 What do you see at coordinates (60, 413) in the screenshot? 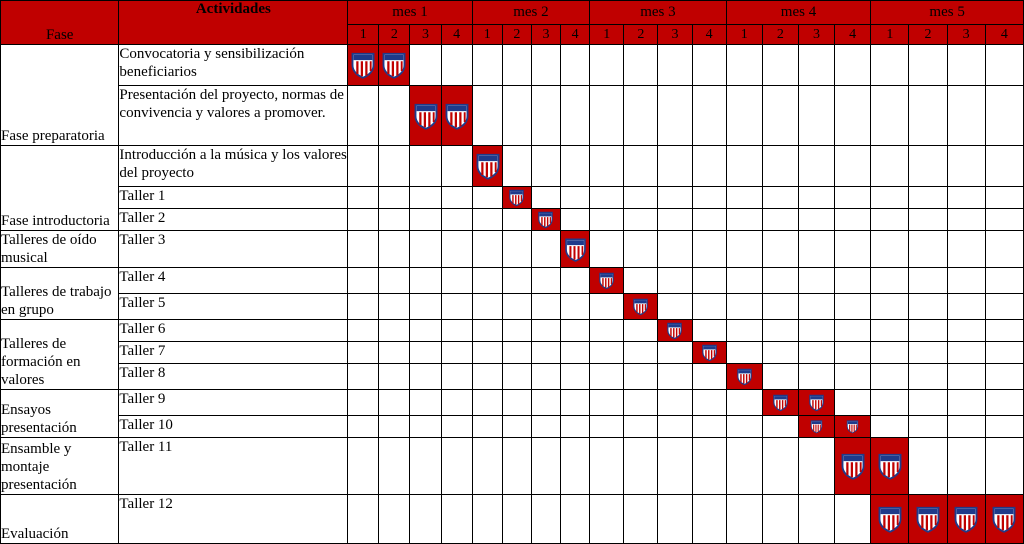
I see `phase-label: Ensayos presentación` at bounding box center [60, 413].